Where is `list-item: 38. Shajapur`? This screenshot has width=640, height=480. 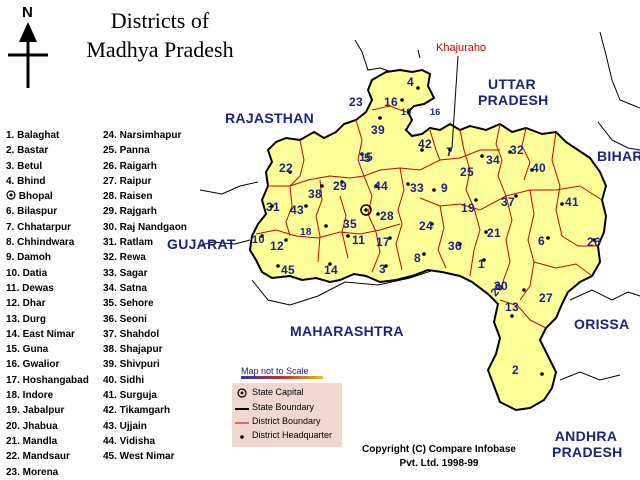
list-item: 38. Shajapur is located at coordinates (133, 350).